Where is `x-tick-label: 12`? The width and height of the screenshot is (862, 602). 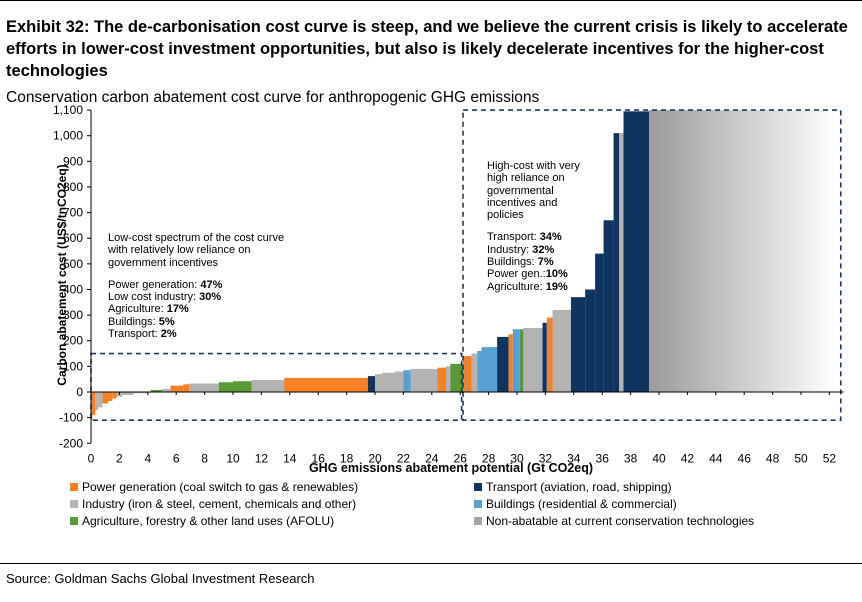 x-tick-label: 12 is located at coordinates (262, 458).